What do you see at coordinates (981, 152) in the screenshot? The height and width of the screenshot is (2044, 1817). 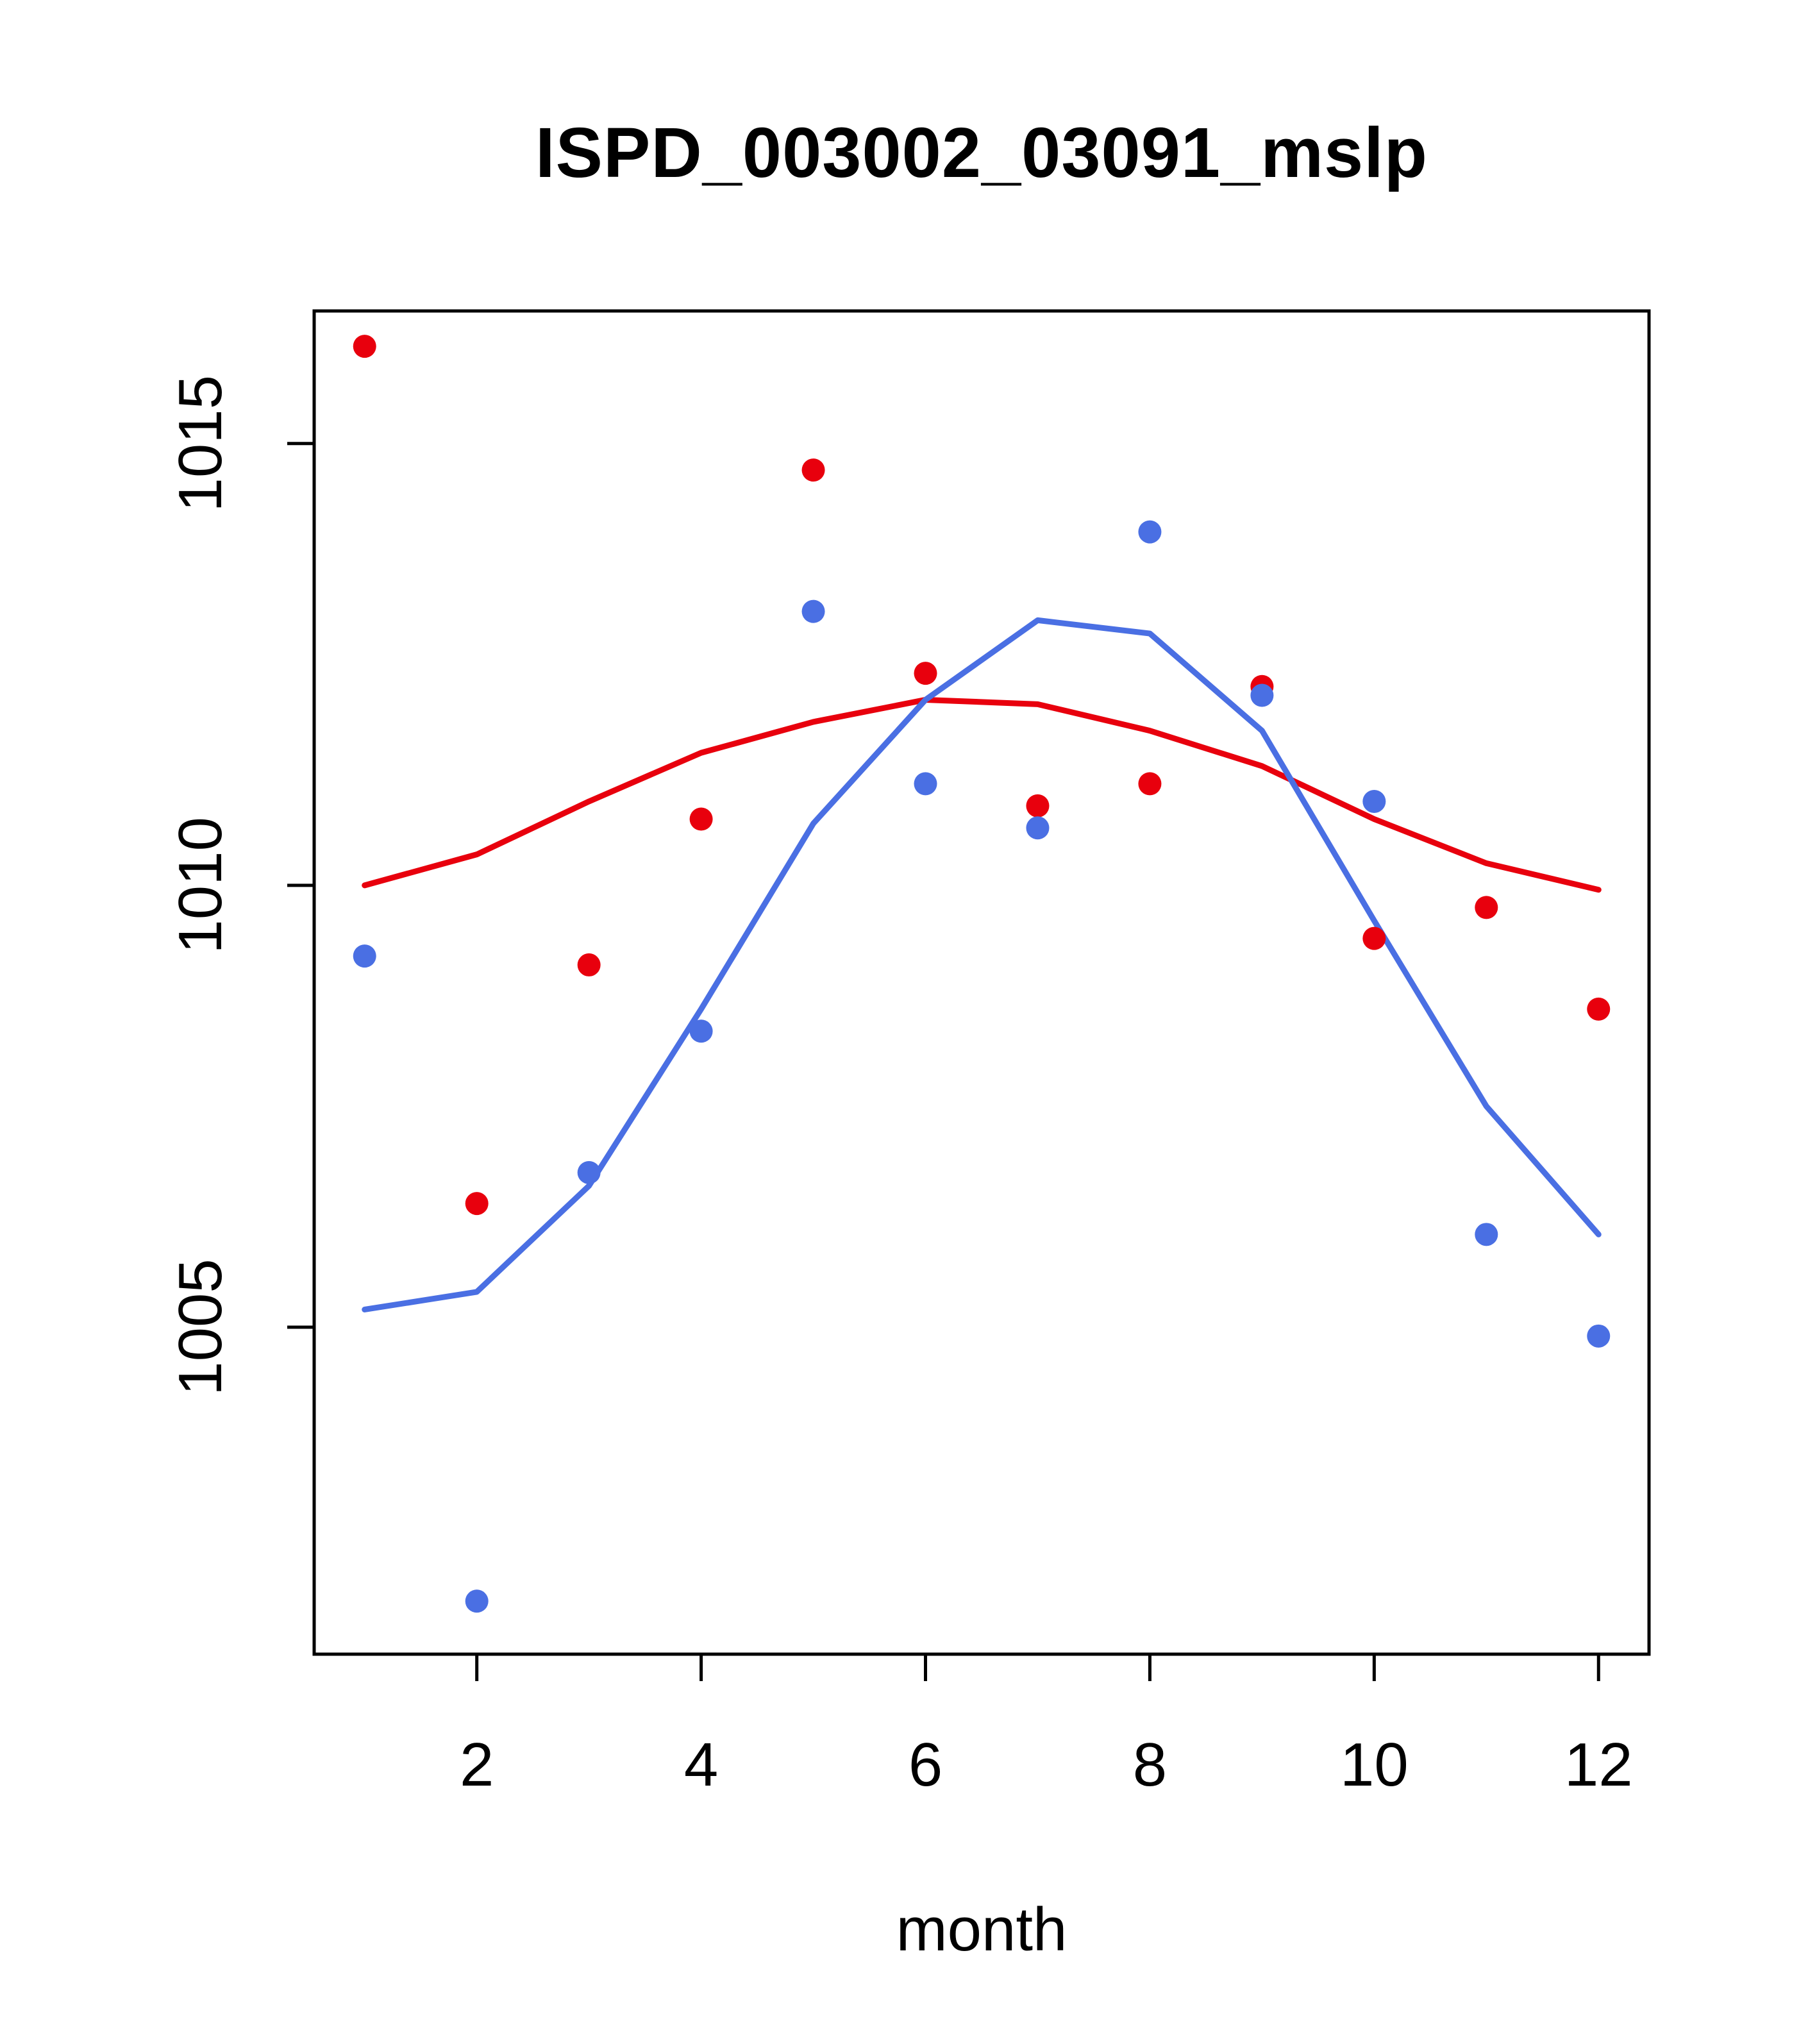 I see `chart-title: ISPD_003002_03091_mslp` at bounding box center [981, 152].